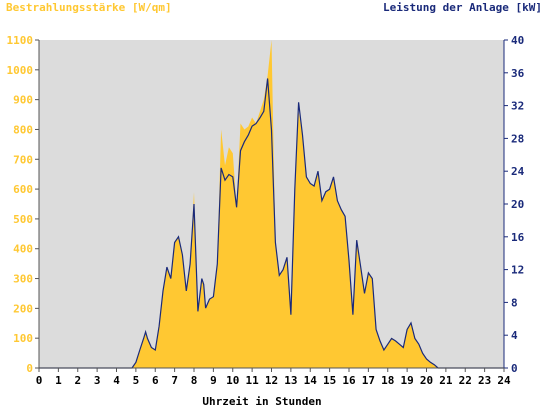  I want to click on right-tick-label: 12, so click(517, 270).